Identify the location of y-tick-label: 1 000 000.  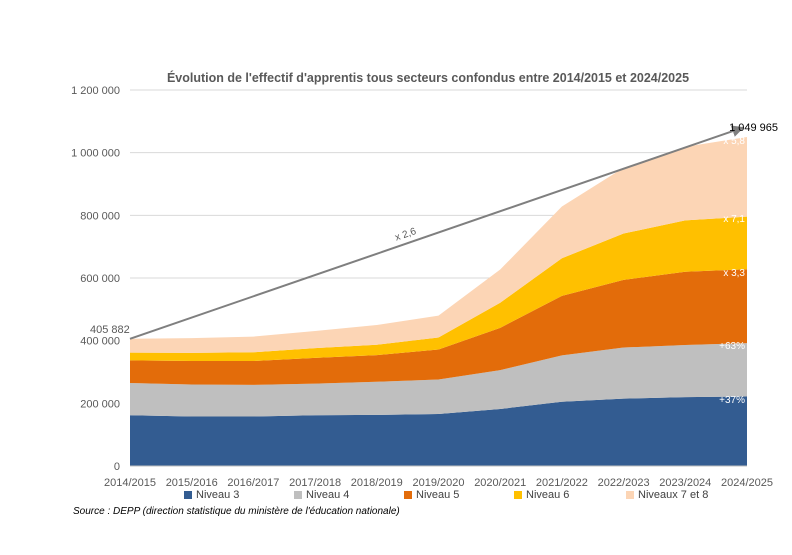
(95, 154).